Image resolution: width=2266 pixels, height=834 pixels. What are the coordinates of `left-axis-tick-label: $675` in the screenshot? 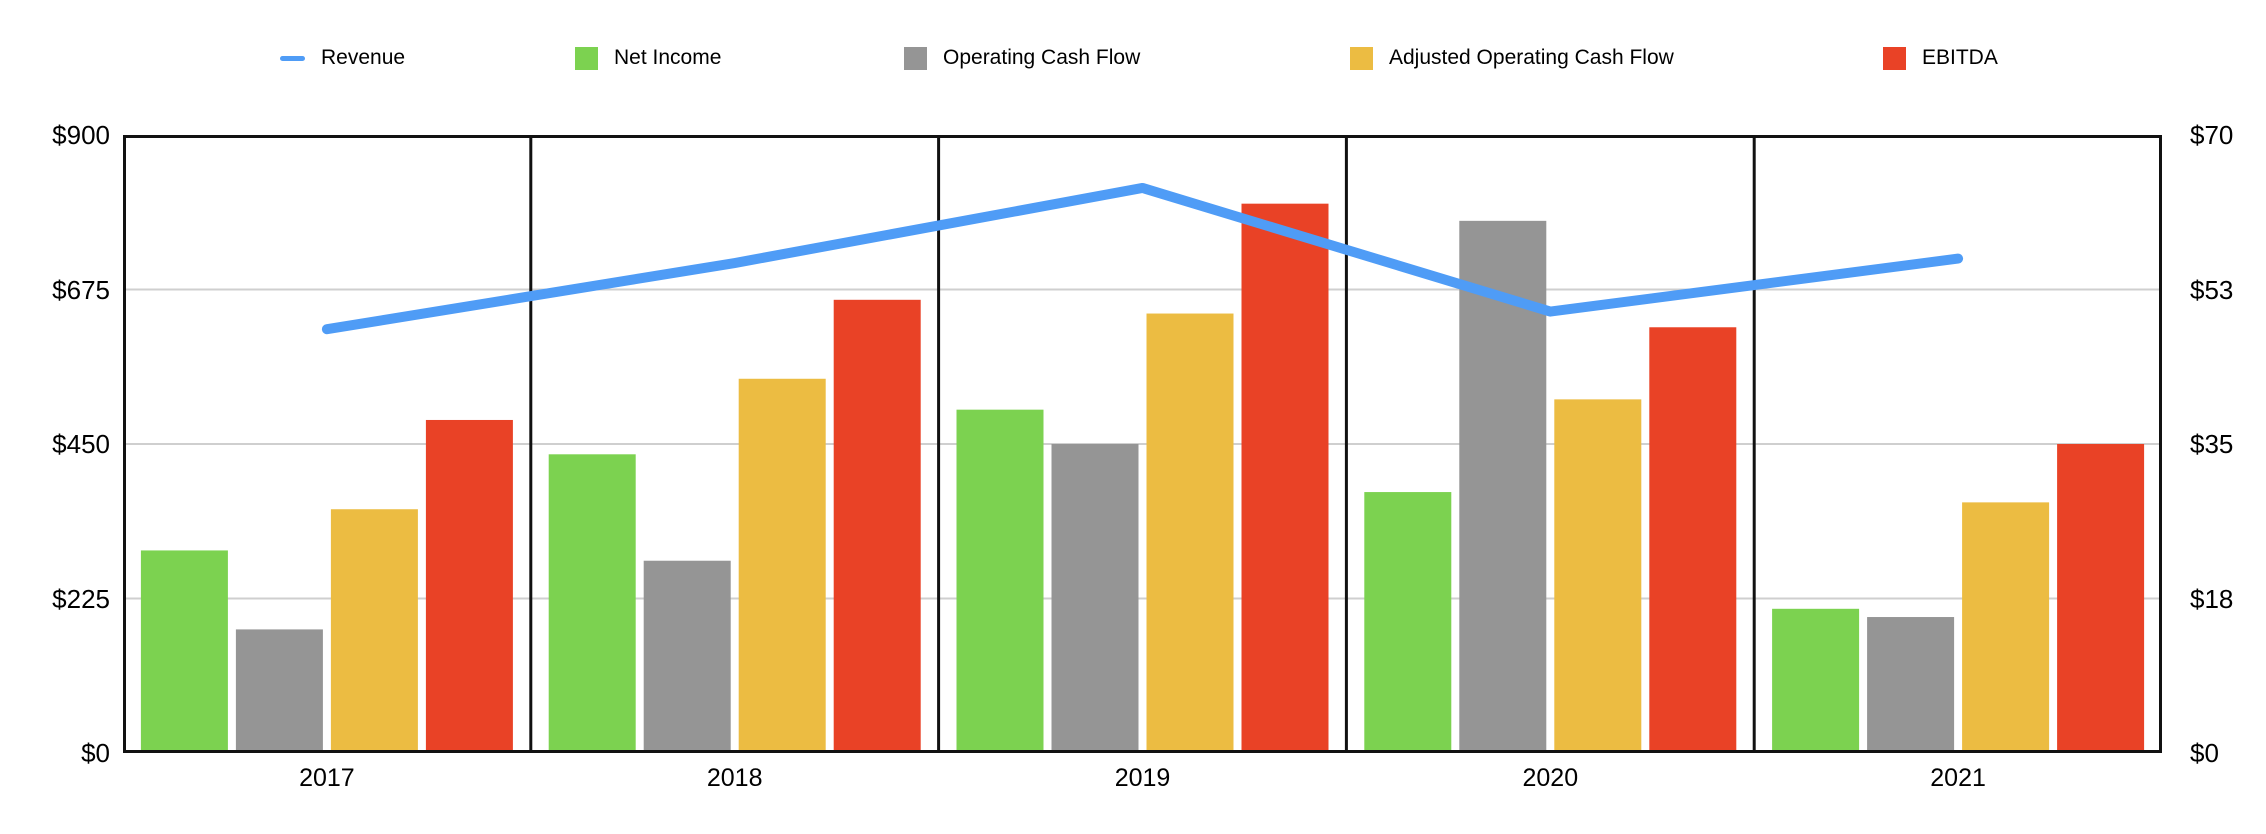 It's located at (81, 289).